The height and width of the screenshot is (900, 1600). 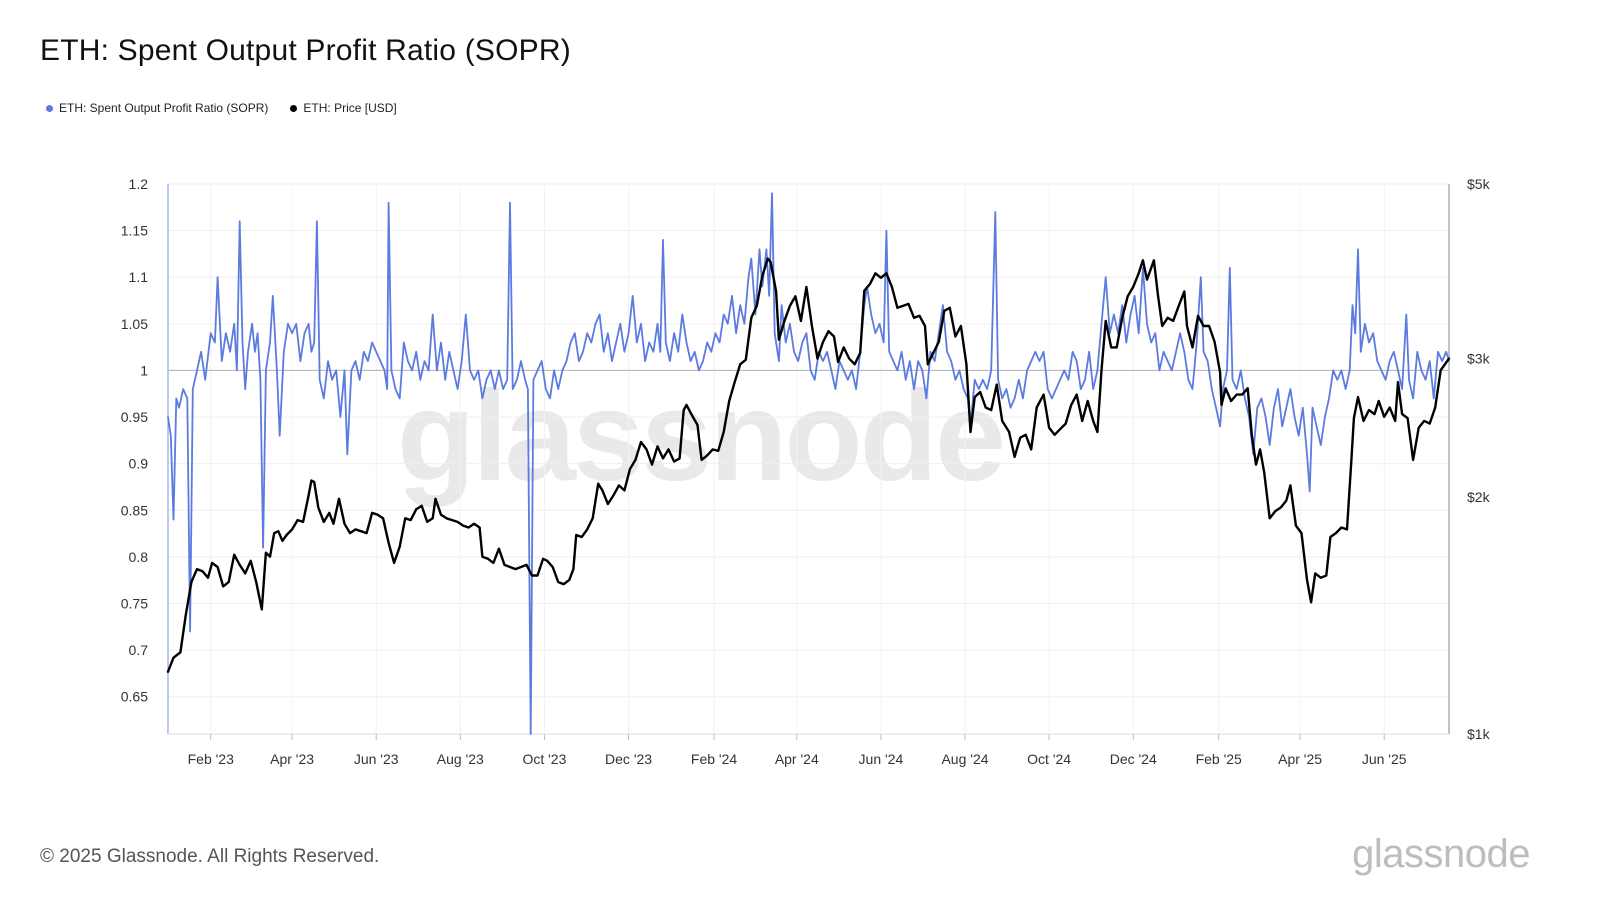 What do you see at coordinates (1479, 359) in the screenshot?
I see `y-right-tick-label: $3k` at bounding box center [1479, 359].